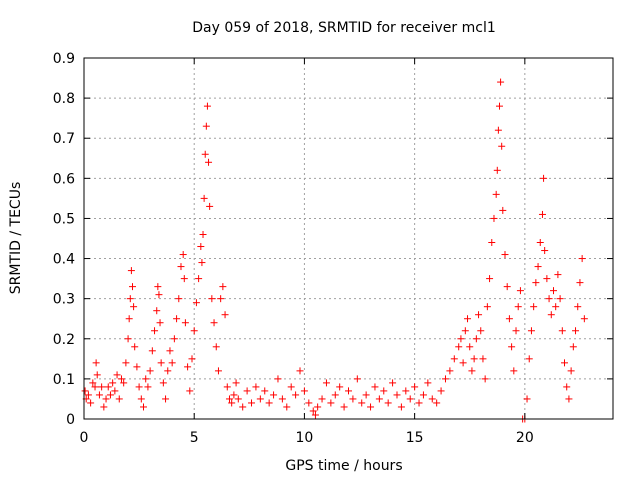 The width and height of the screenshot is (640, 484). I want to click on y-tick-label: 0.7, so click(64, 139).